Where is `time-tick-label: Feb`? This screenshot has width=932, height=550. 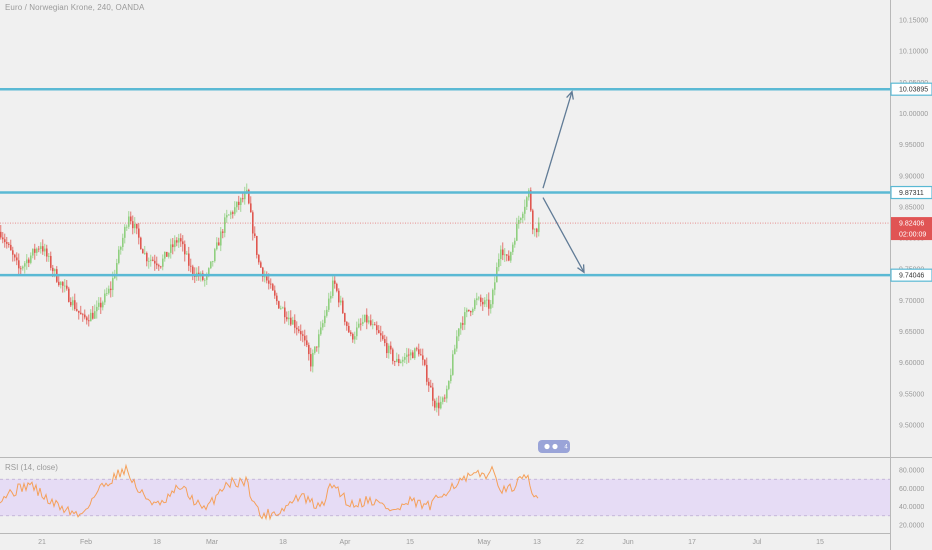 time-tick-label: Feb is located at coordinates (86, 542).